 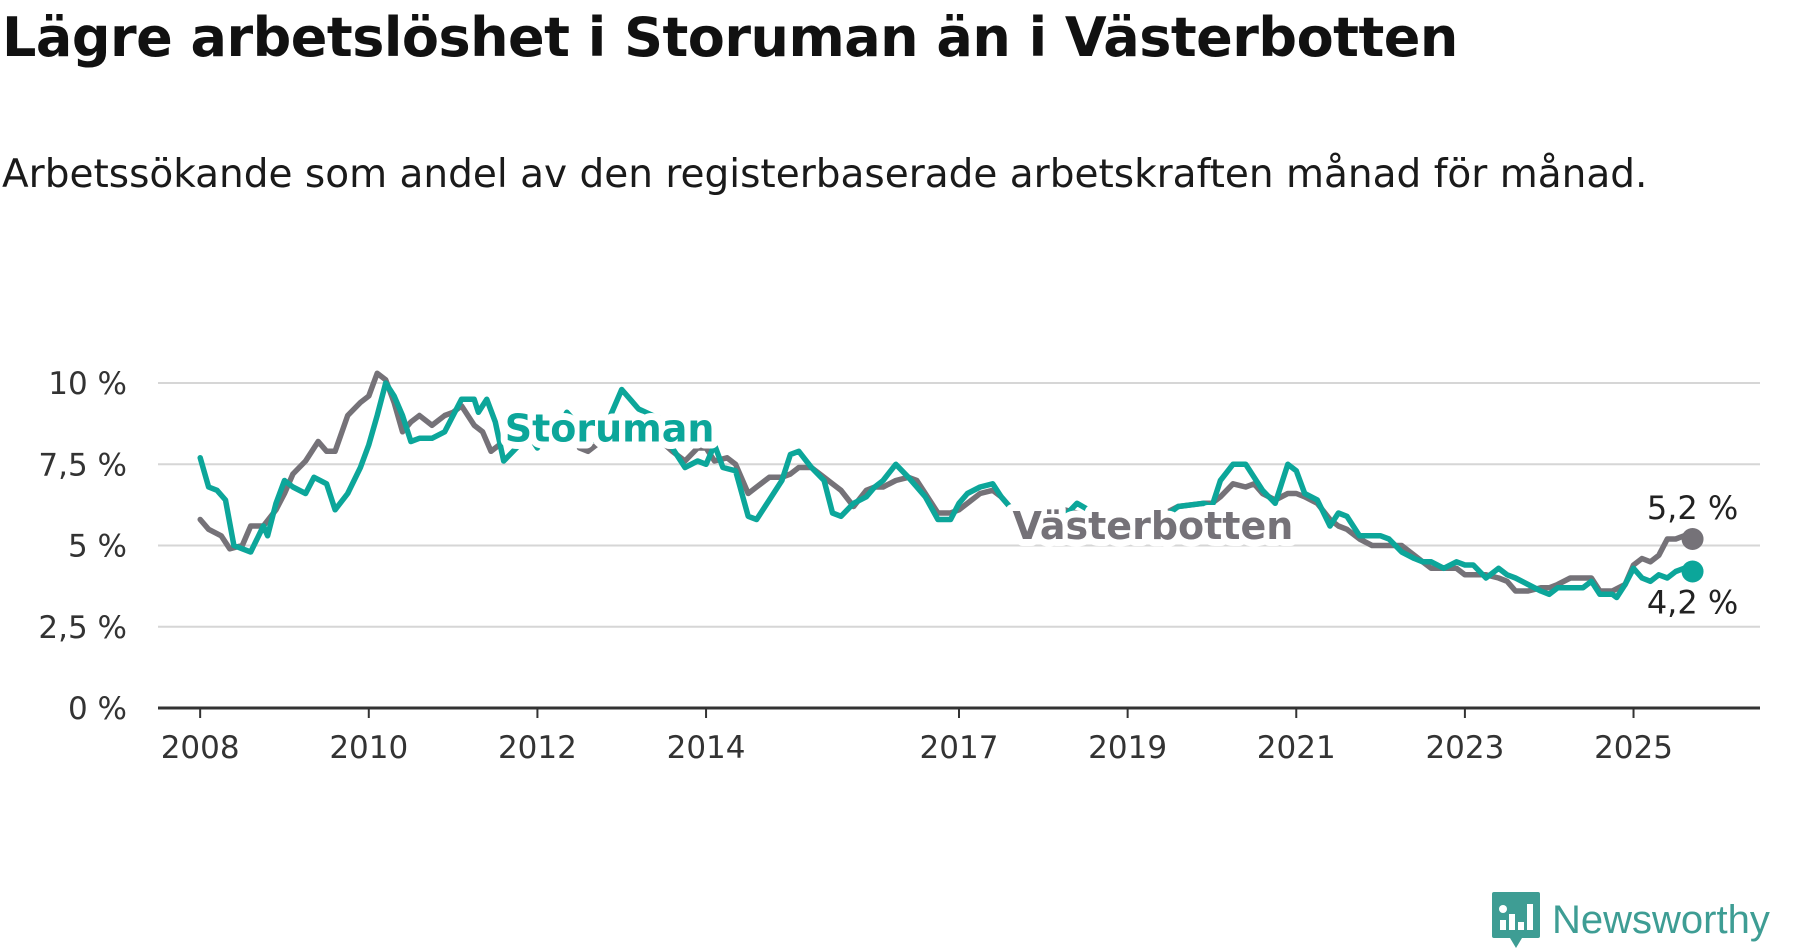 What do you see at coordinates (1633, 748) in the screenshot?
I see `x-tick-label: 2025` at bounding box center [1633, 748].